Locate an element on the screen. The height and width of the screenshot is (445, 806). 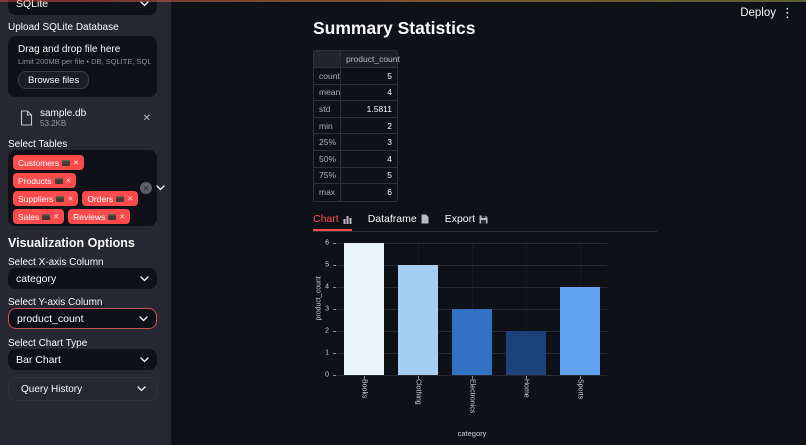
x-tick: Home is located at coordinates (526, 396).